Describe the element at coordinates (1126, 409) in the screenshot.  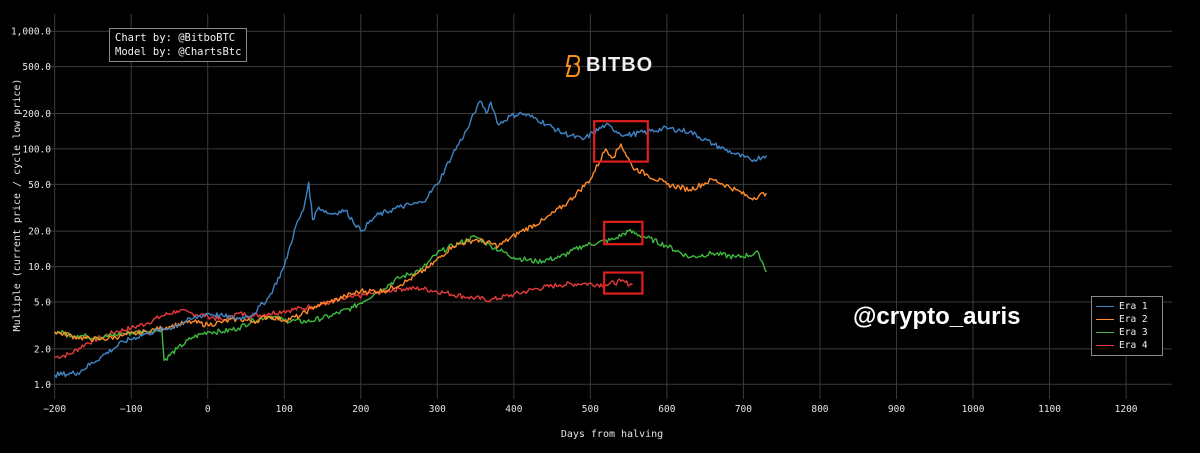
I see `x-tick-label: 1200` at that location.